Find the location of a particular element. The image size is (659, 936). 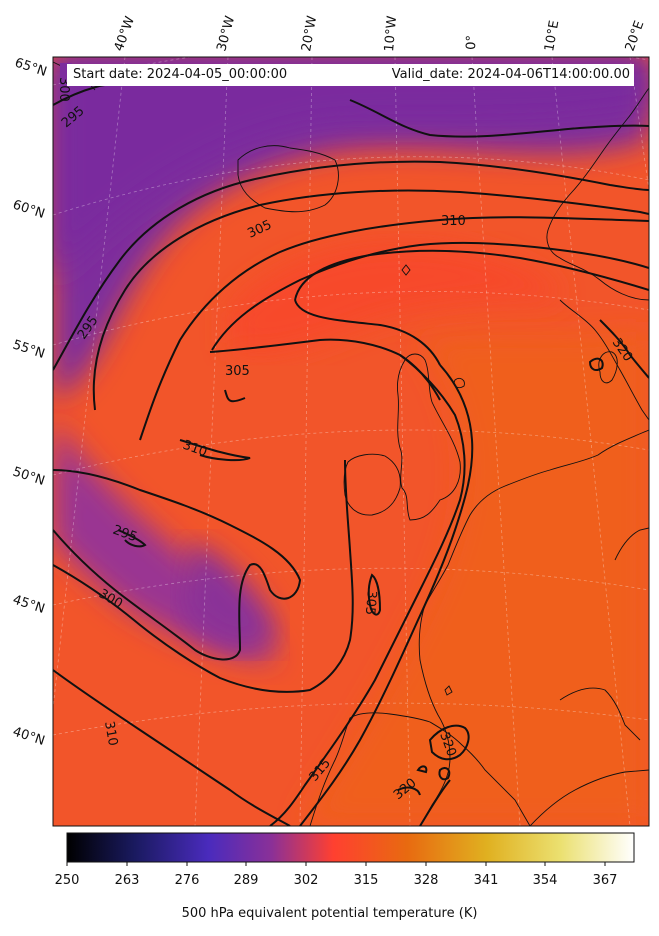

longitude-labels: 40°W 30°W 20°W 10°W 0° 10°E 20°E is located at coordinates (380, 33).